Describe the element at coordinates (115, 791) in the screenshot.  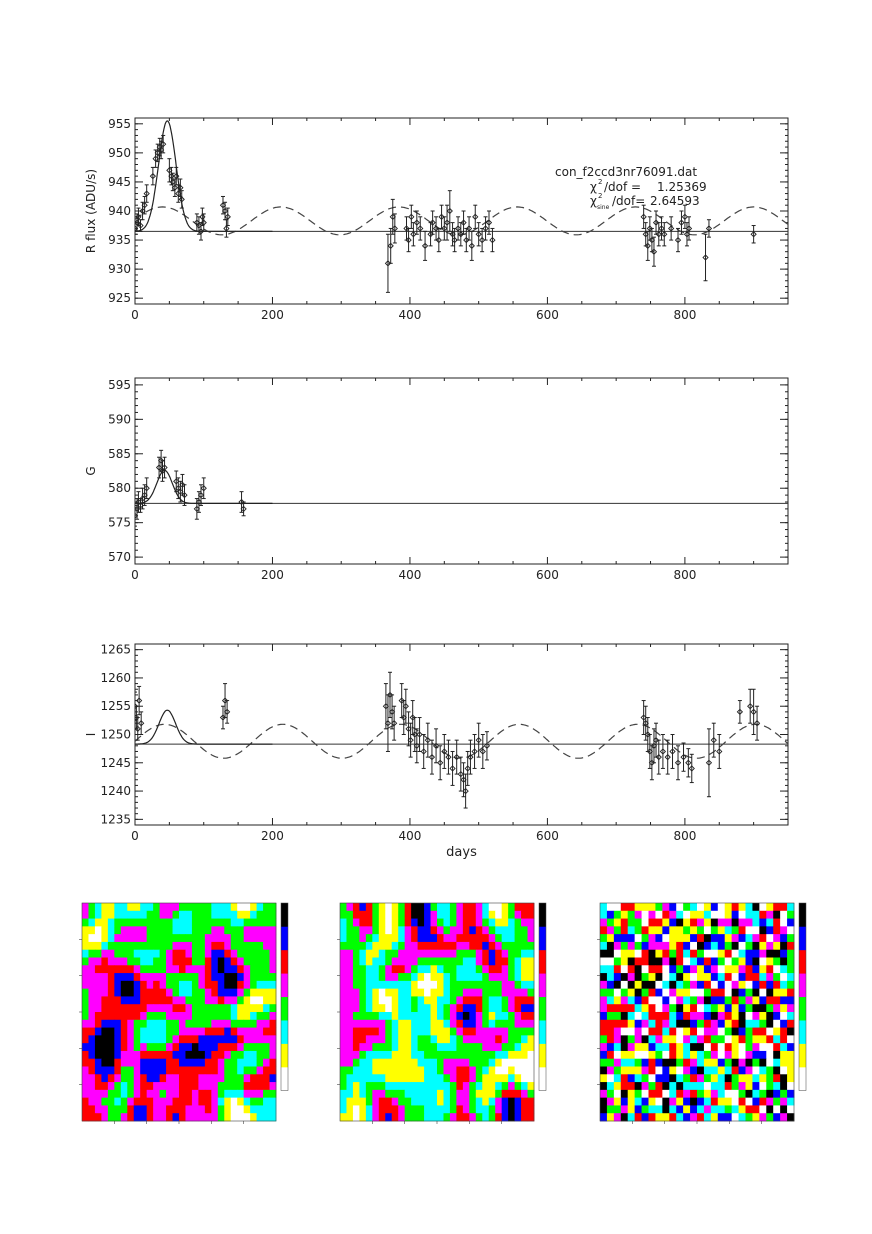
I see `y-tick-label: 1240` at that location.